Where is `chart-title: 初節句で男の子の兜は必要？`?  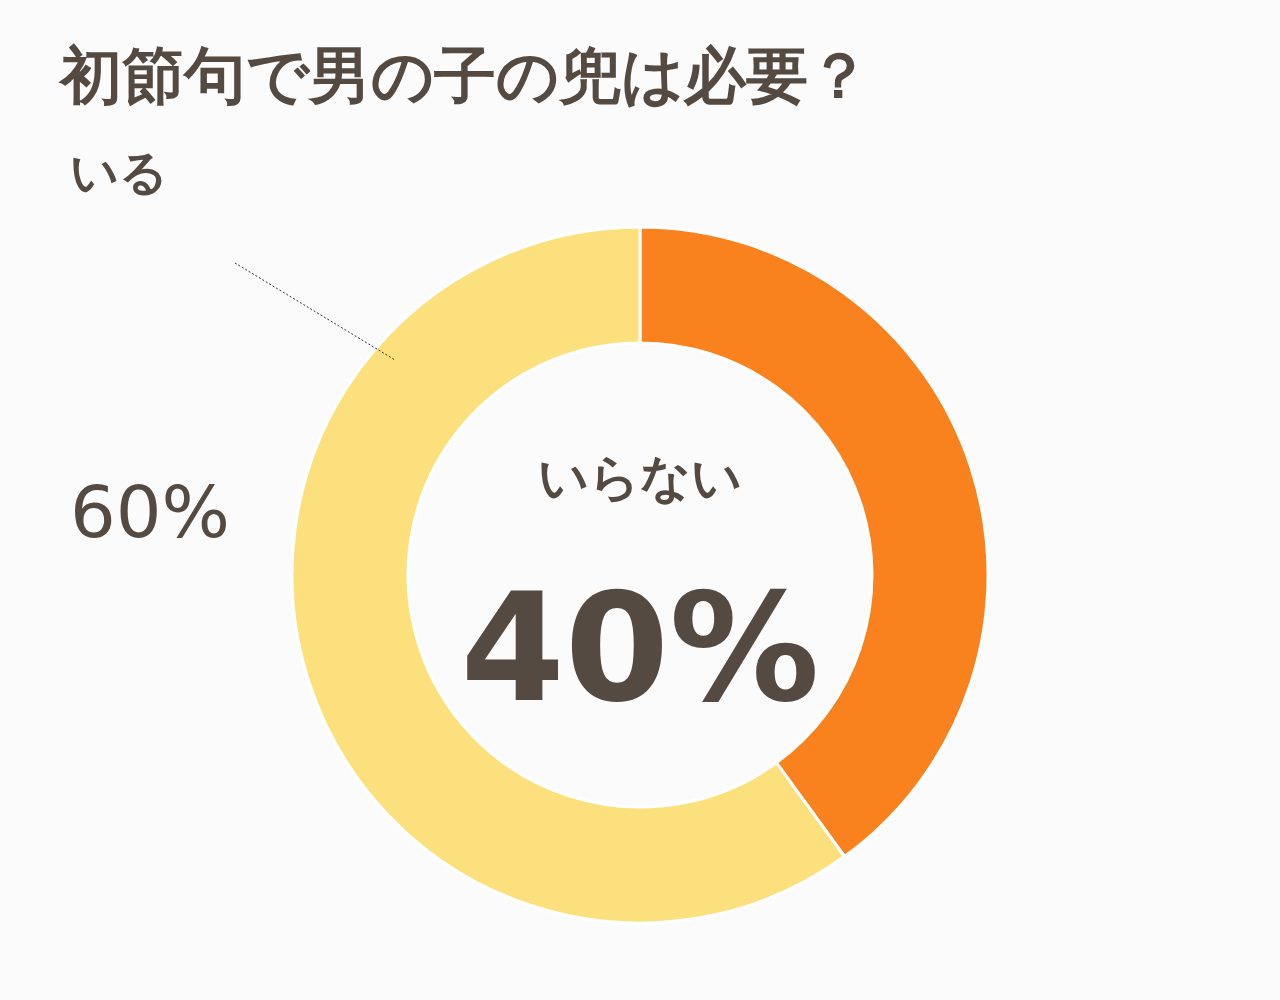
chart-title: 初節句で男の子の兜は必要？ is located at coordinates (464, 75).